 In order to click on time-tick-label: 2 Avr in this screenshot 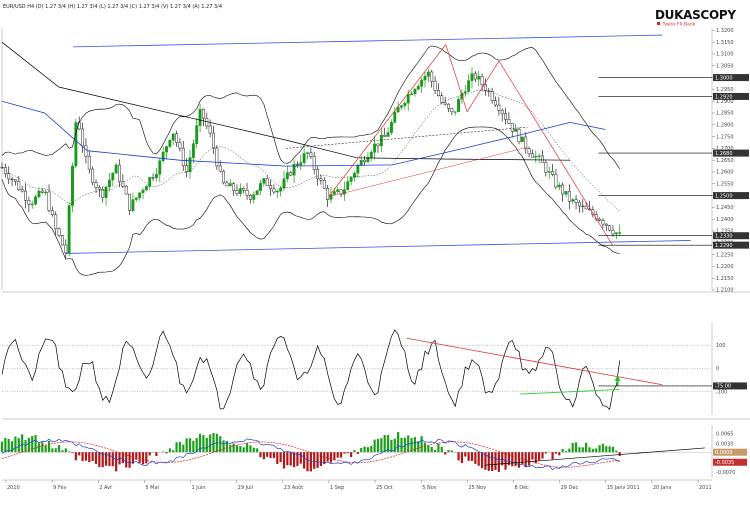, I will do `click(106, 488)`.